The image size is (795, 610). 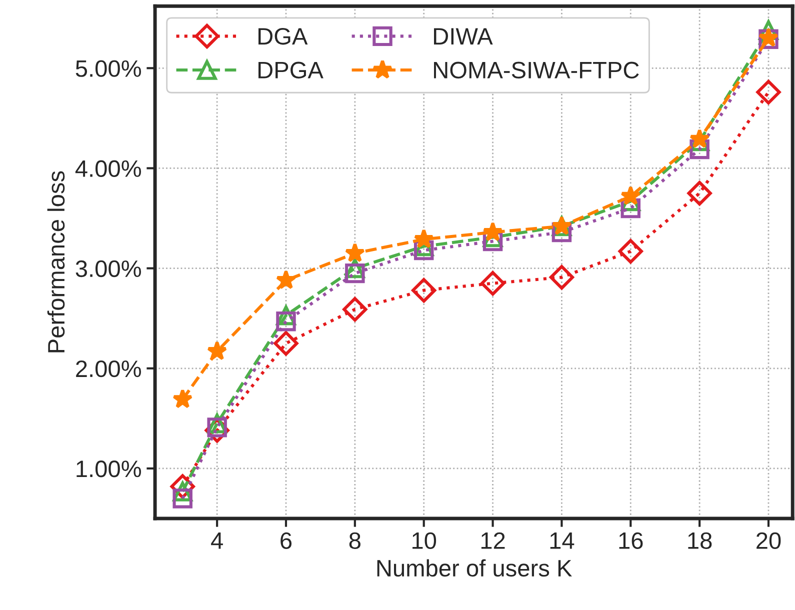 What do you see at coordinates (108, 369) in the screenshot?
I see `y-tick-label: 2.00%` at bounding box center [108, 369].